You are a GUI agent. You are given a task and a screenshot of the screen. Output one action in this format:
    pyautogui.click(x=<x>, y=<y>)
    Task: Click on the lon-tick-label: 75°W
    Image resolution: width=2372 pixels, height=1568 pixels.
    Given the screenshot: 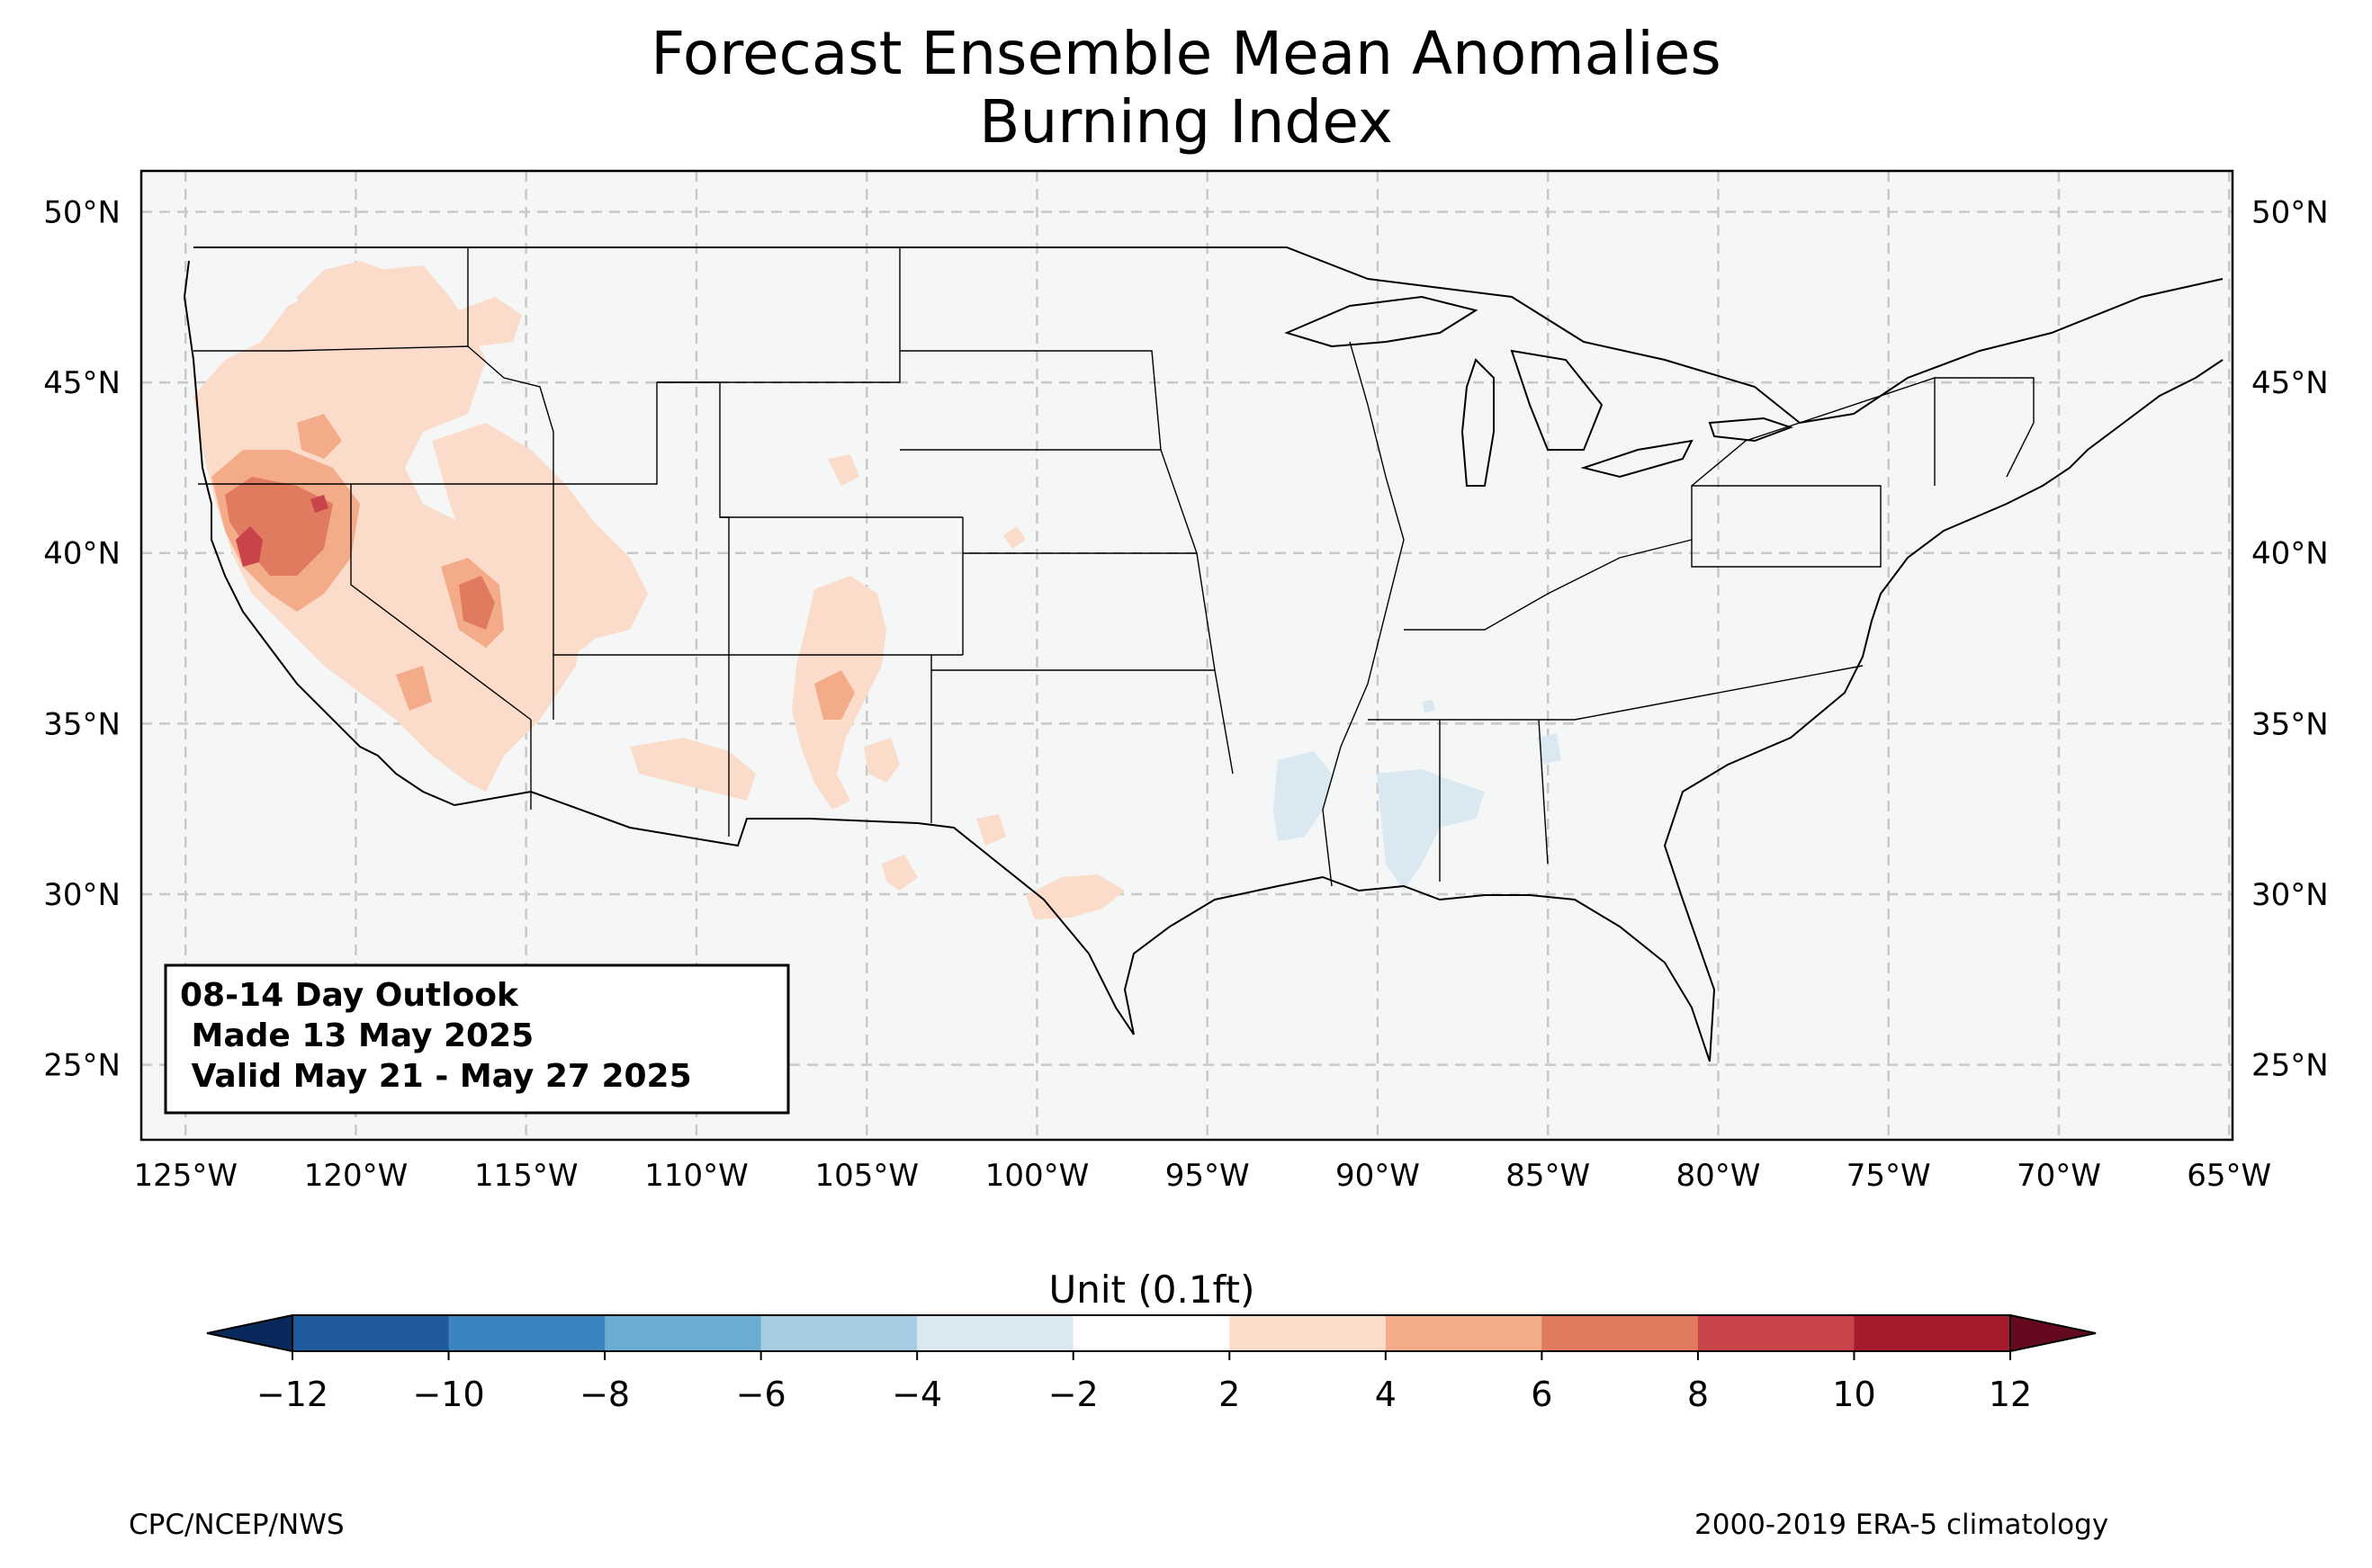 What is the action you would take?
    pyautogui.click(x=1889, y=1176)
    